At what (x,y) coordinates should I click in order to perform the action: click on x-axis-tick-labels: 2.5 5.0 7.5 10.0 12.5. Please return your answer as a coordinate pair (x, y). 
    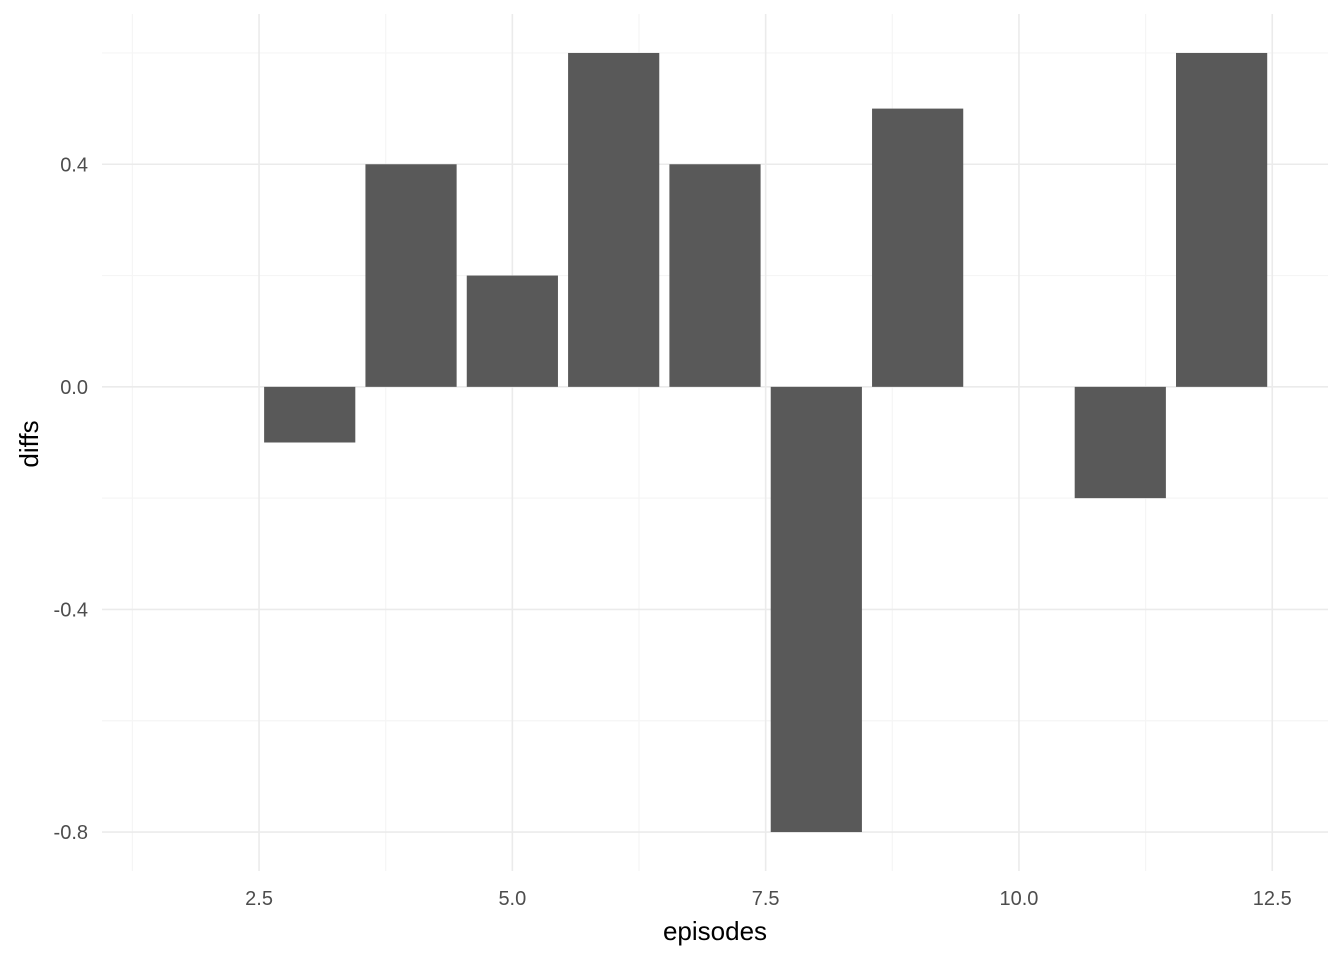
    Looking at the image, I should click on (768, 899).